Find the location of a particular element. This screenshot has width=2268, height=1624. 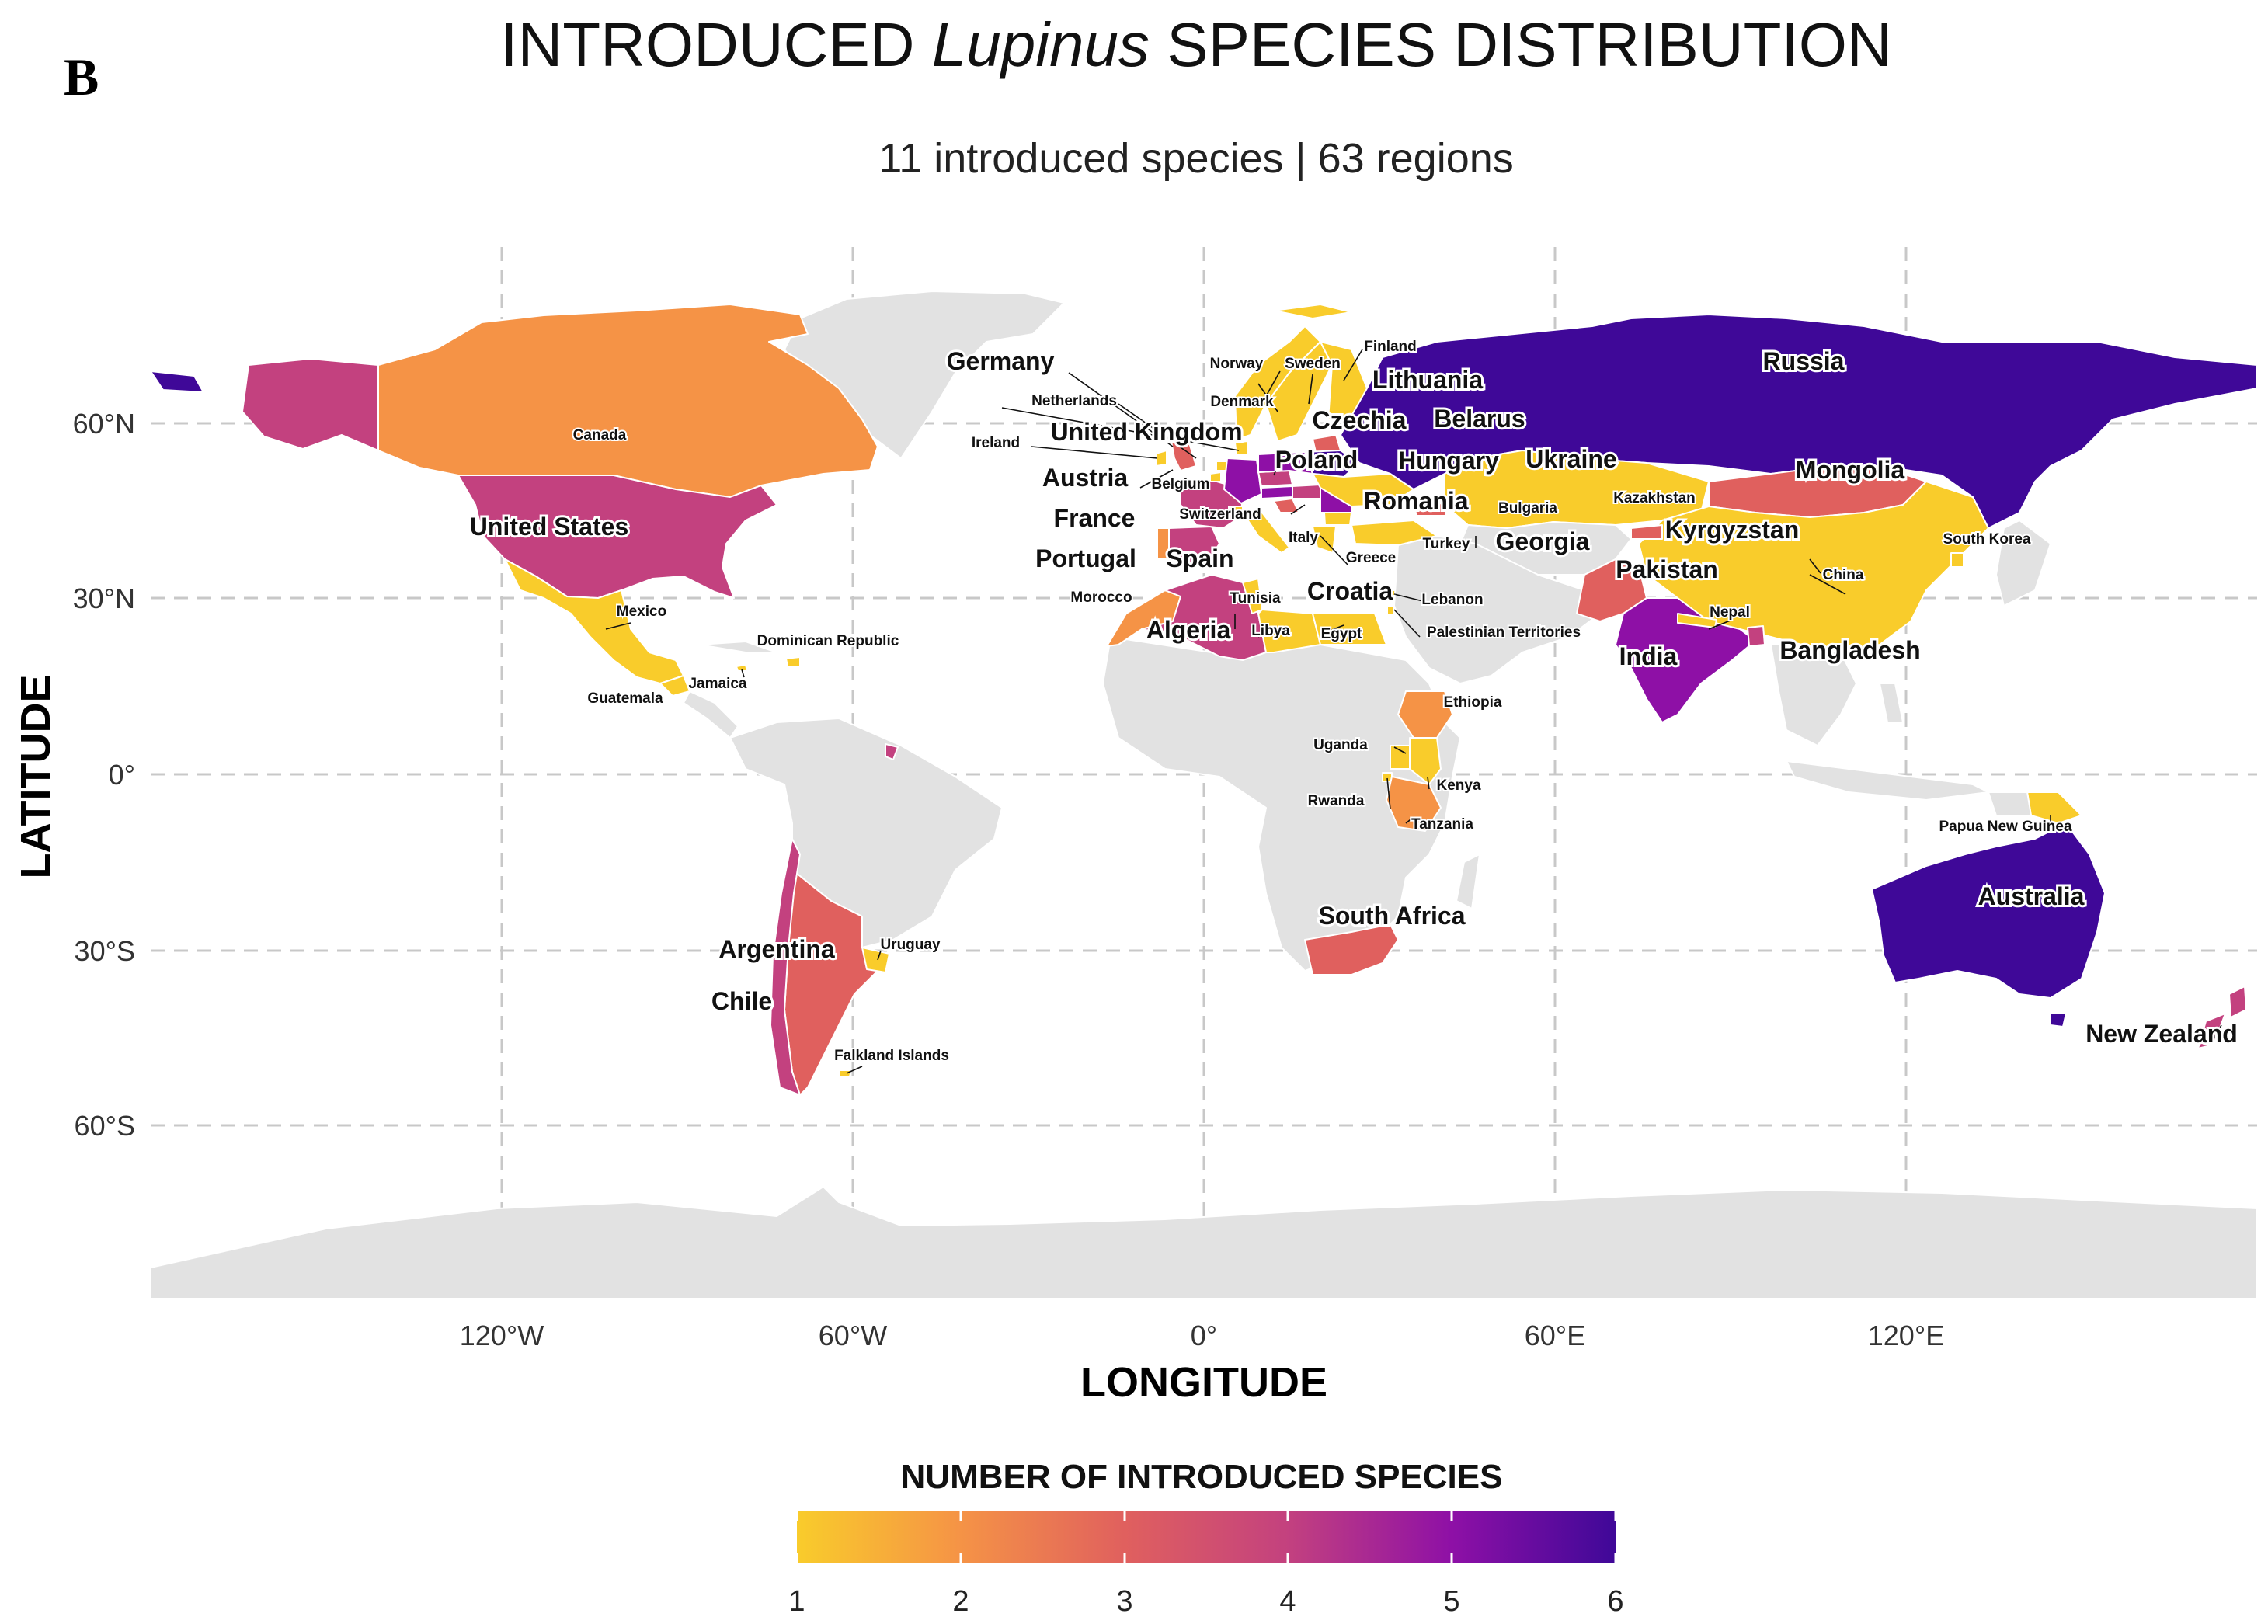

legend-tick-4: 4 is located at coordinates (1287, 1601).